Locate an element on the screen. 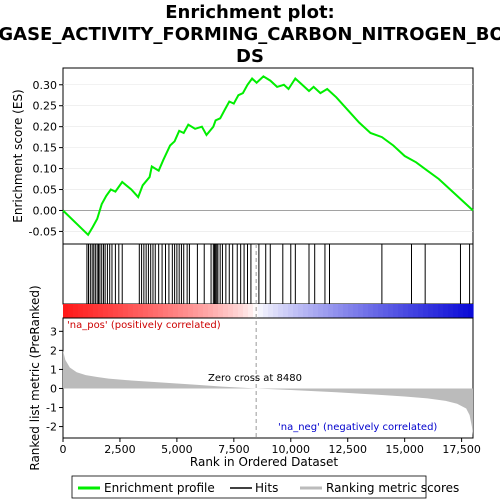 This screenshot has width=500, height=500. legend-es-label: Enrichment profile is located at coordinates (159, 488).